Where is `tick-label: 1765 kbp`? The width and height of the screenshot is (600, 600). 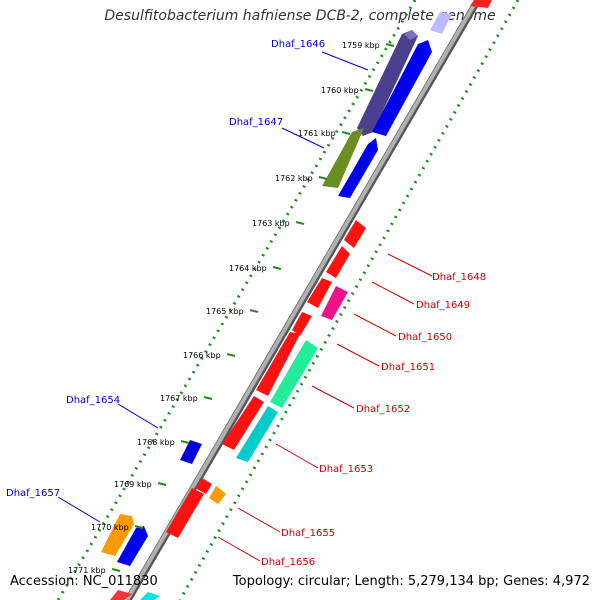 tick-label: 1765 kbp is located at coordinates (225, 311).